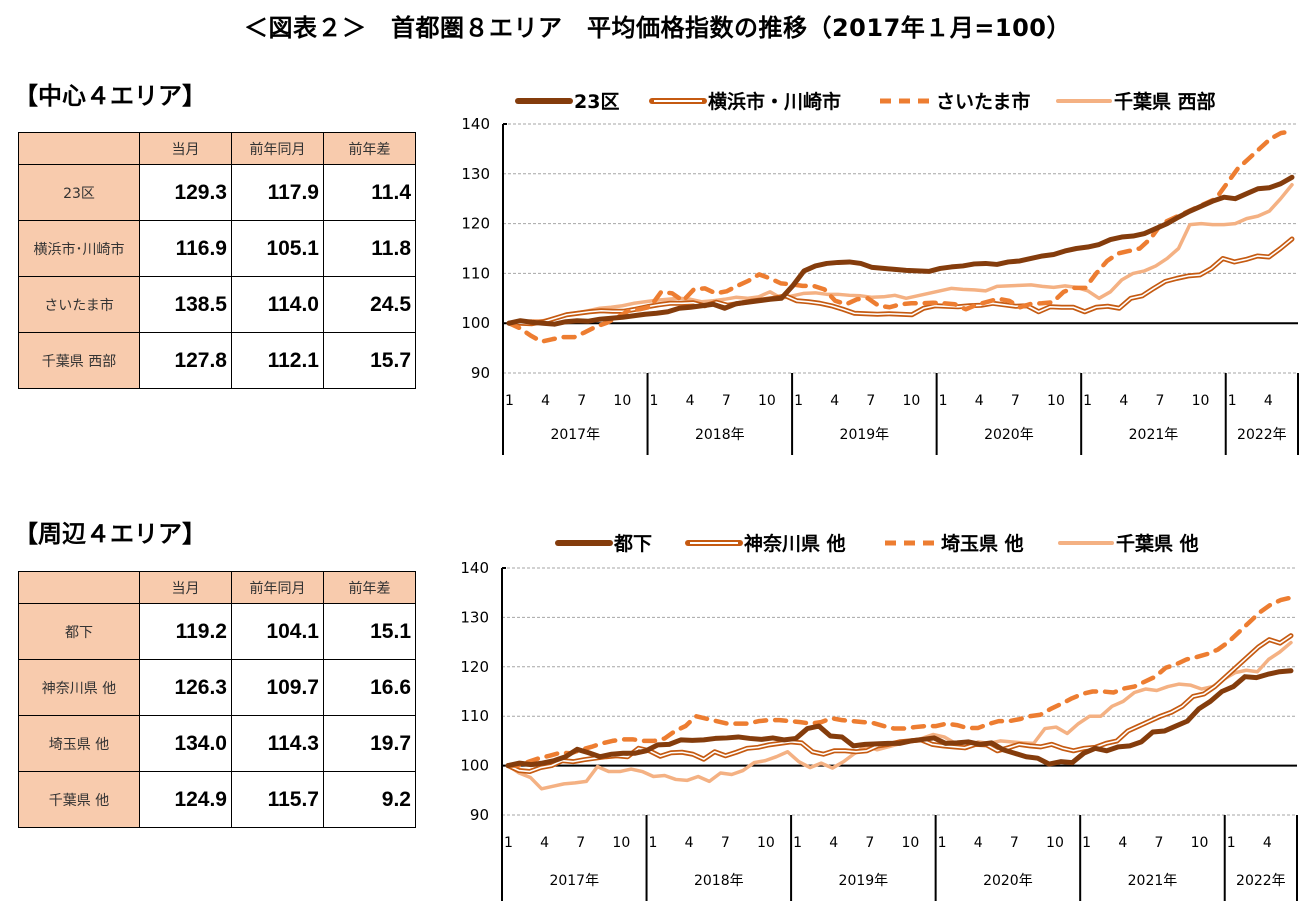 The width and height of the screenshot is (1315, 901). I want to click on legend-item: さいたま市, so click(955, 101).